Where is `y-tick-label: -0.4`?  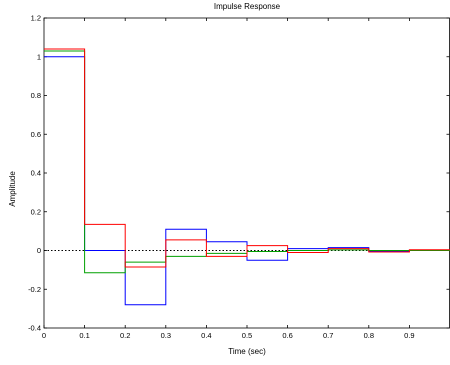
y-tick-label: -0.4 is located at coordinates (34, 328).